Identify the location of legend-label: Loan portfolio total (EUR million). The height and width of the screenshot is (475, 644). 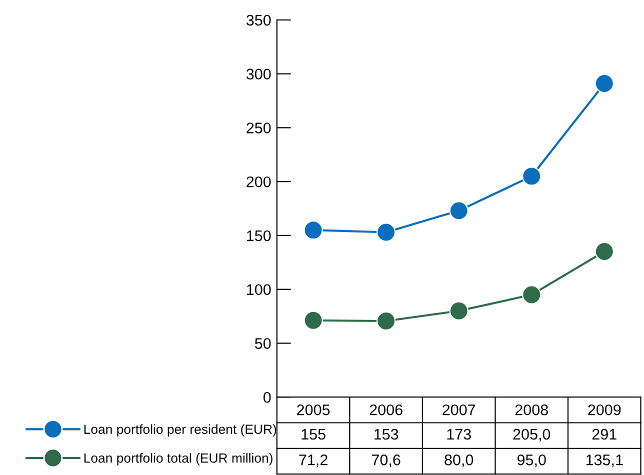
(178, 459).